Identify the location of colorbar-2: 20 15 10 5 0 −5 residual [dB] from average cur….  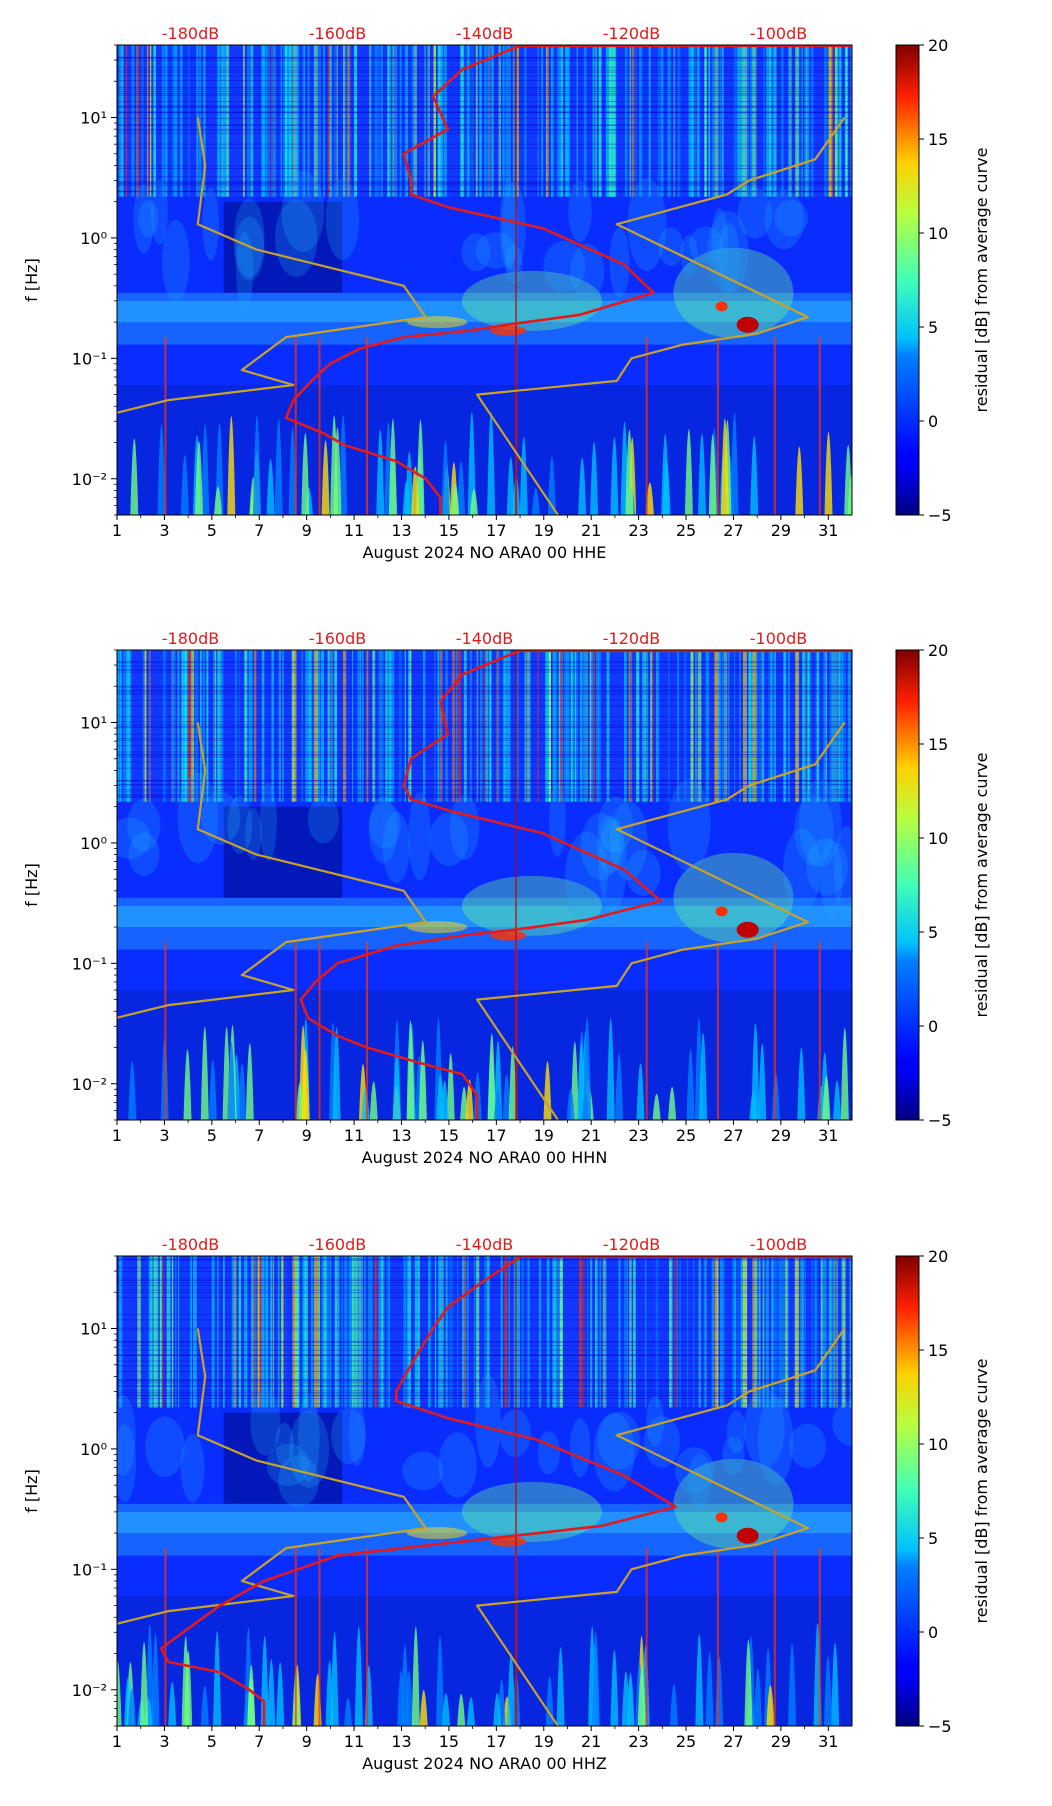
(943, 885).